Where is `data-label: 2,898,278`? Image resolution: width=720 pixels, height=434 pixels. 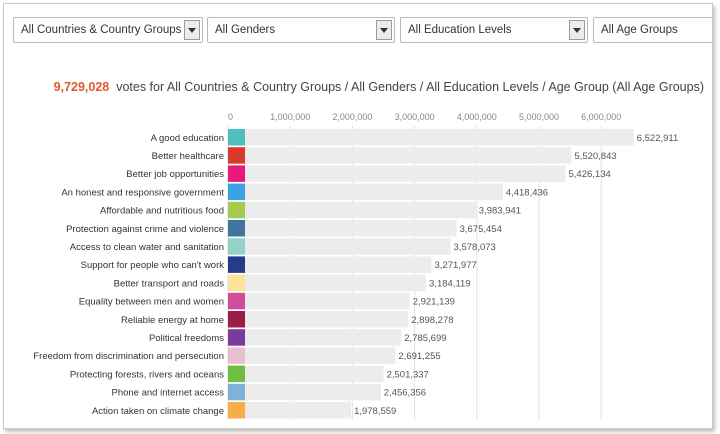
data-label: 2,898,278 is located at coordinates (432, 320).